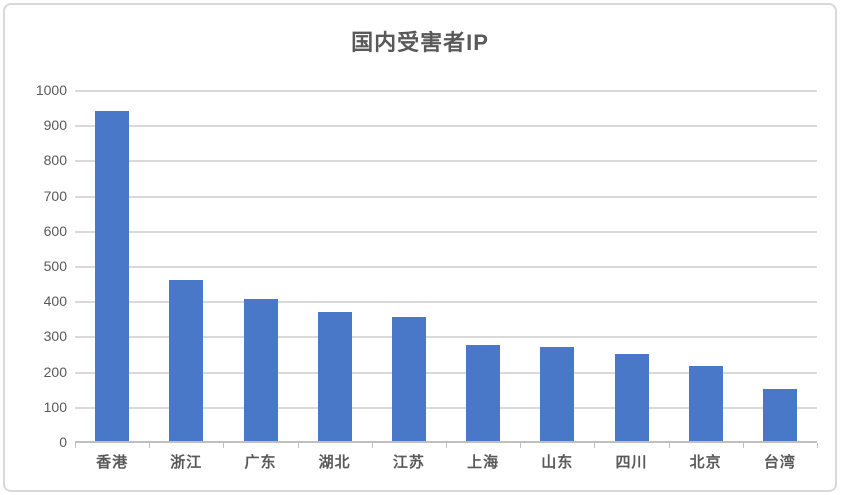 This screenshot has height=495, width=841. What do you see at coordinates (55, 336) in the screenshot?
I see `y-tick-label: 300` at bounding box center [55, 336].